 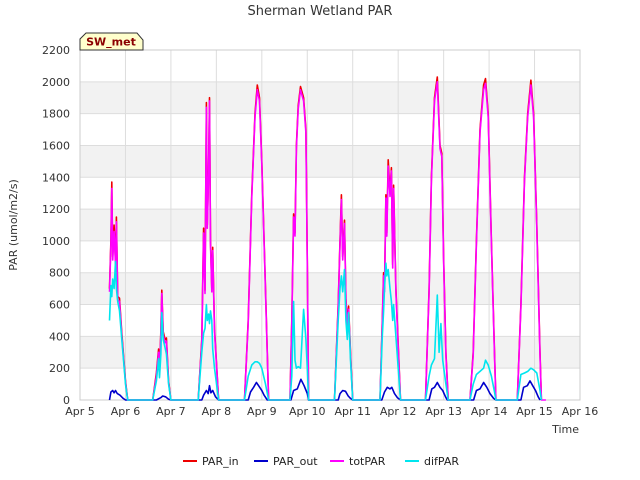 I want to click on x-tick-2: Apr 7, so click(x=171, y=411).